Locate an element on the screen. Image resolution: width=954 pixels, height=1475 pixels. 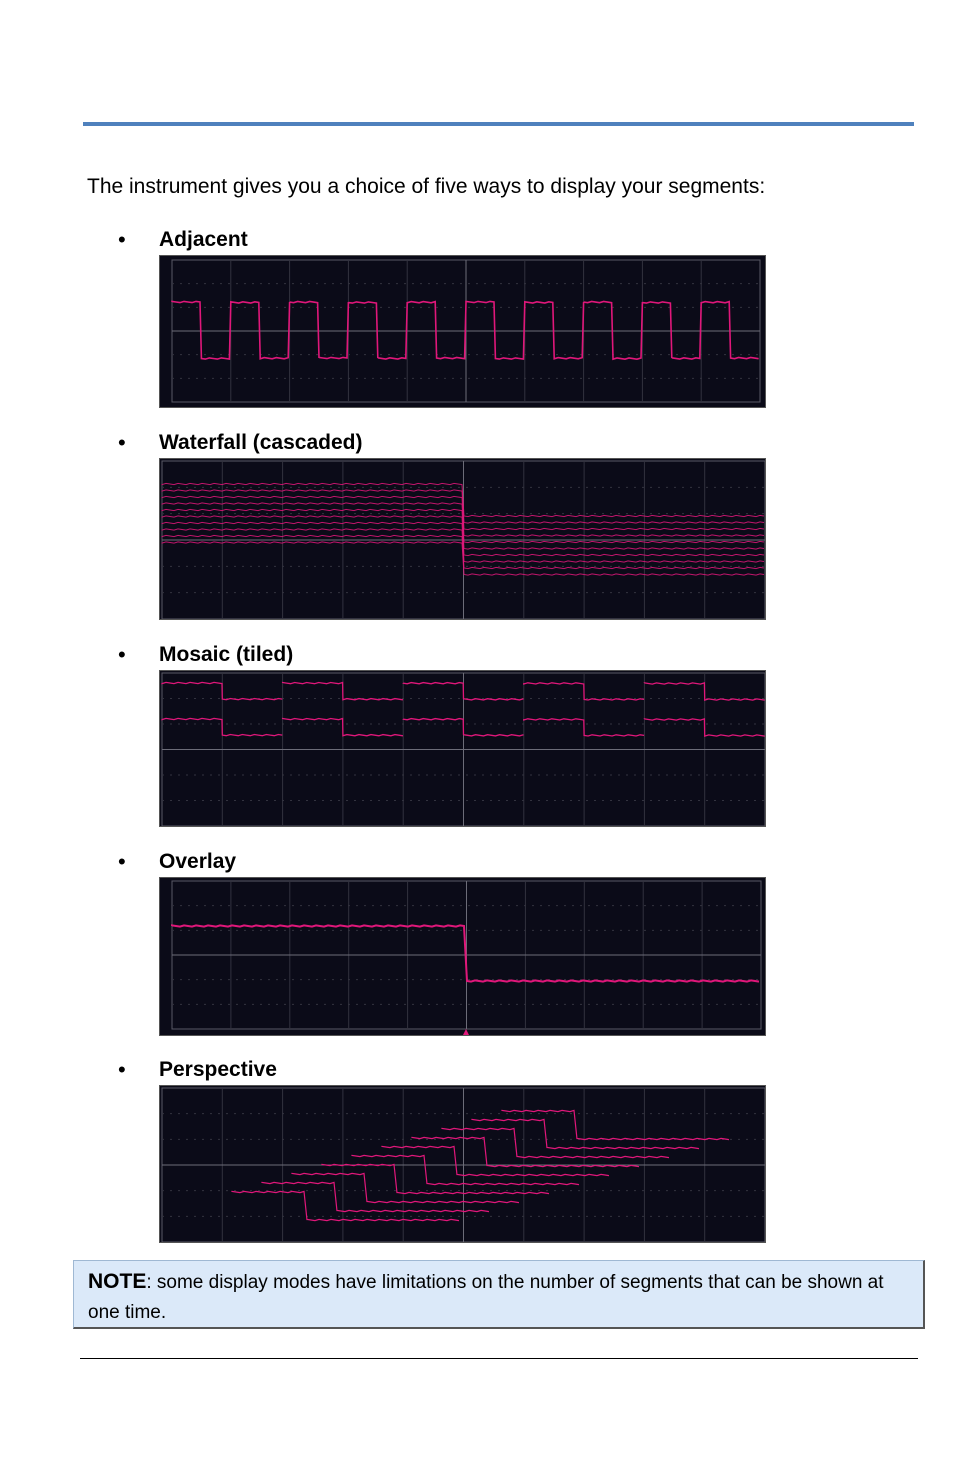
mode-label-perspective: Perspective is located at coordinates (218, 1069).